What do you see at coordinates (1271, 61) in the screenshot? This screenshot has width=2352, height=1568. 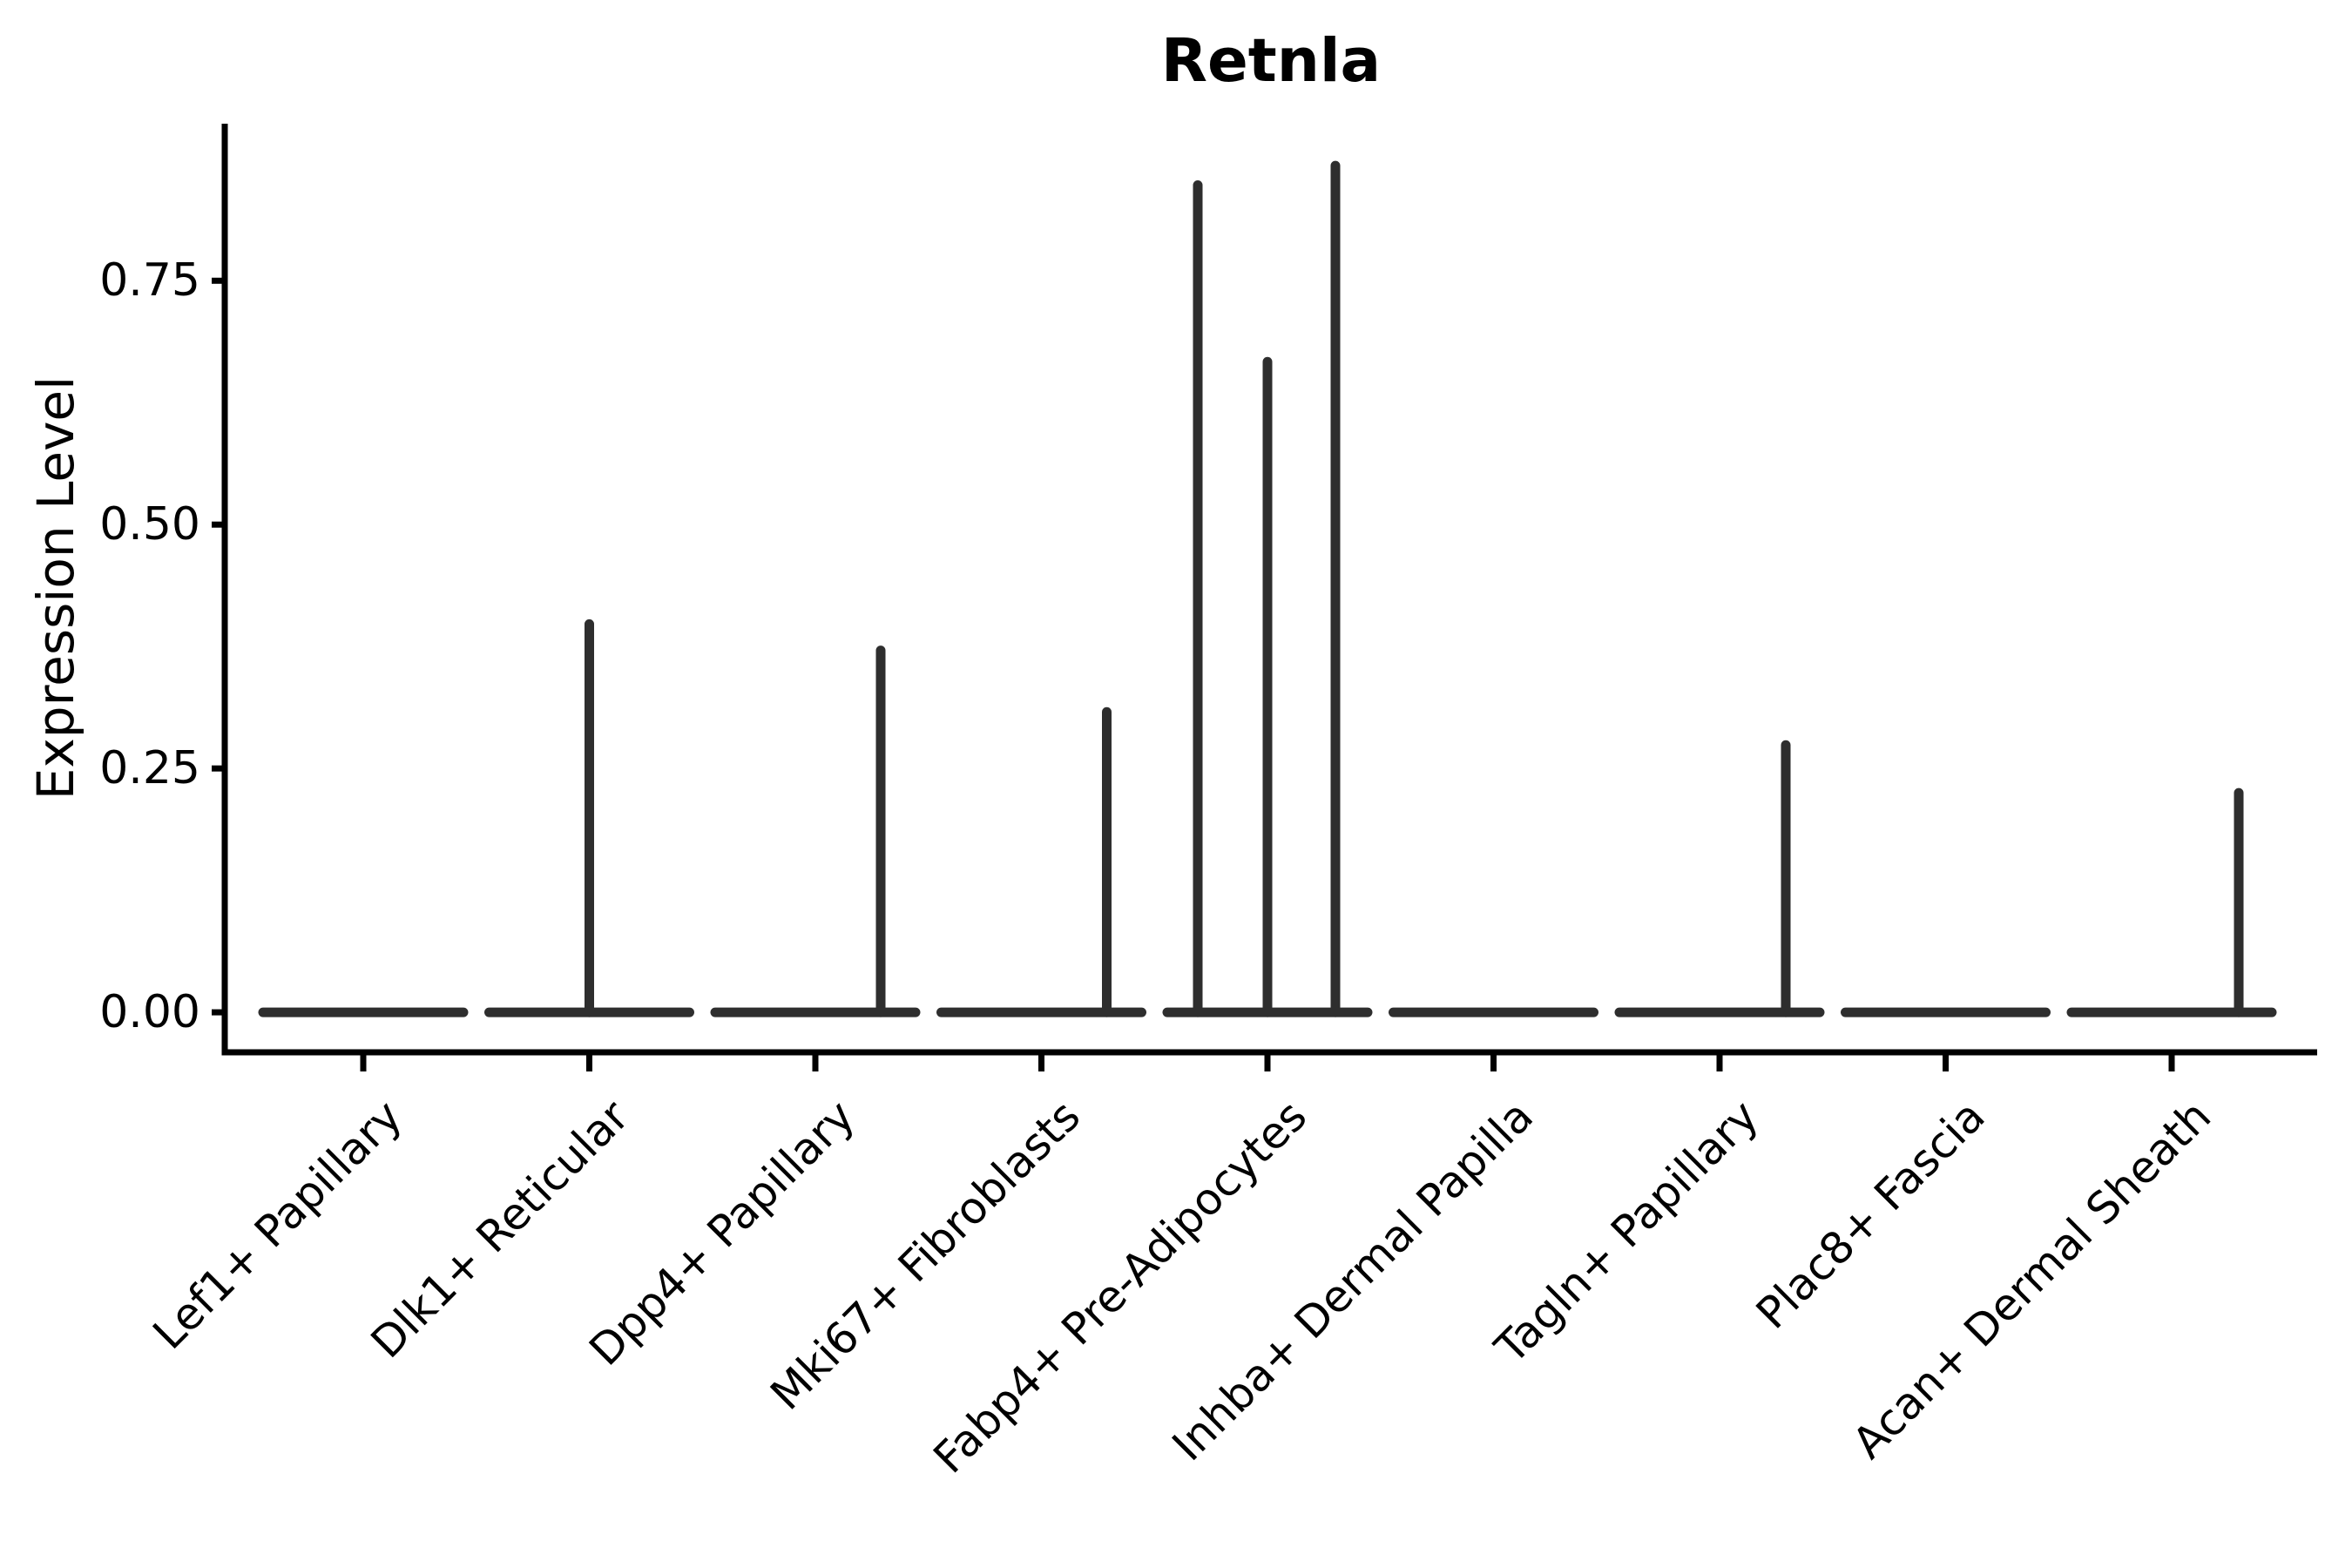 I see `plot-title: Retnla` at bounding box center [1271, 61].